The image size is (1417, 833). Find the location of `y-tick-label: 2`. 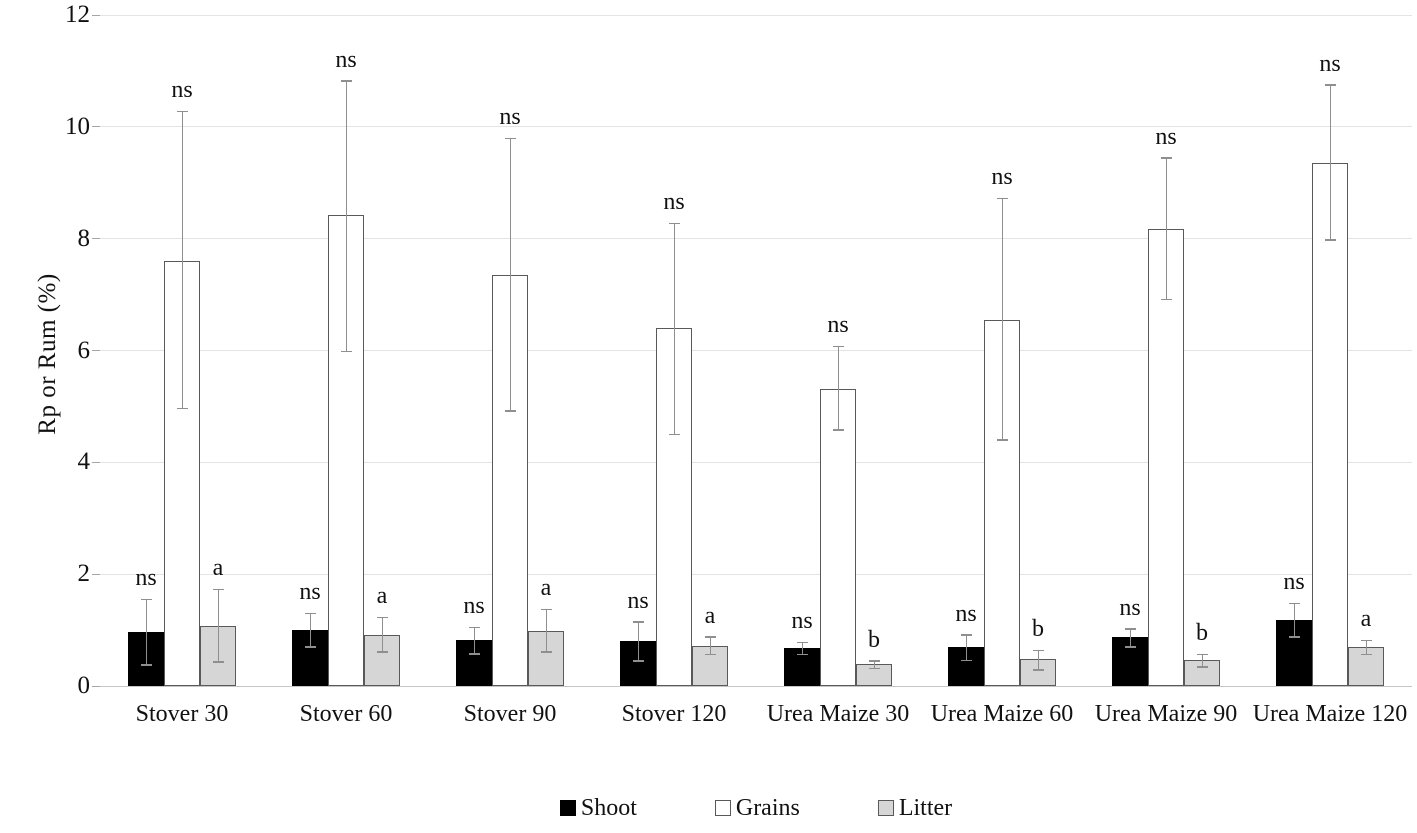

y-tick-label: 2 is located at coordinates (84, 574).